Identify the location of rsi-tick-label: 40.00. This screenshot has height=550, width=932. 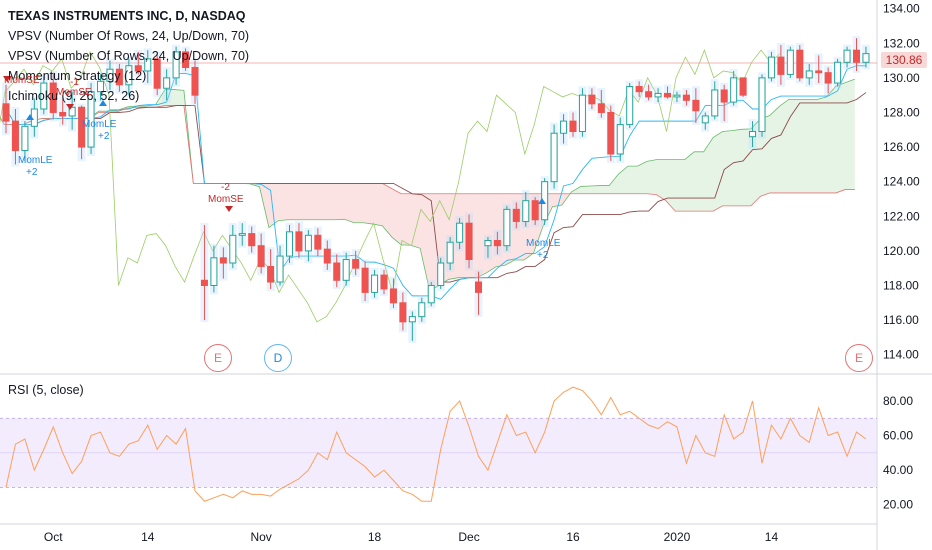
(898, 470).